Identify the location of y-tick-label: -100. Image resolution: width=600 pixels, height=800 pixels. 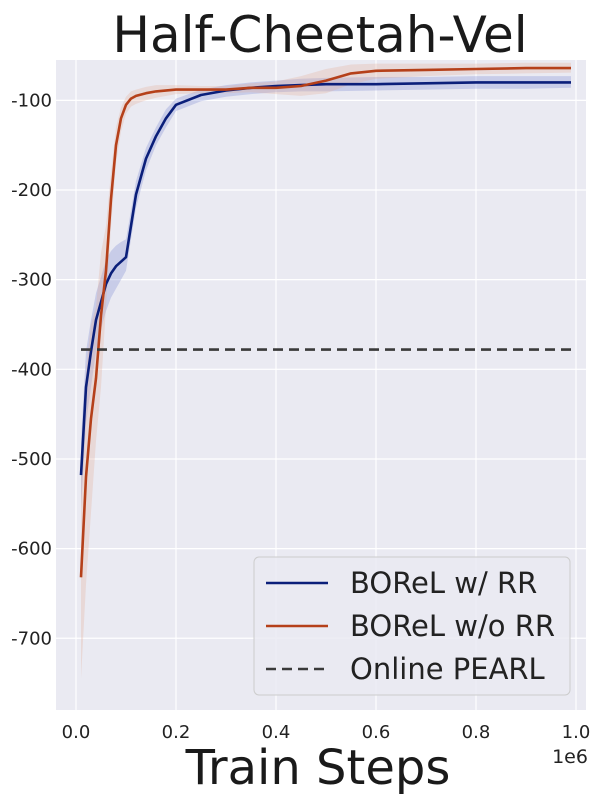
(31, 100).